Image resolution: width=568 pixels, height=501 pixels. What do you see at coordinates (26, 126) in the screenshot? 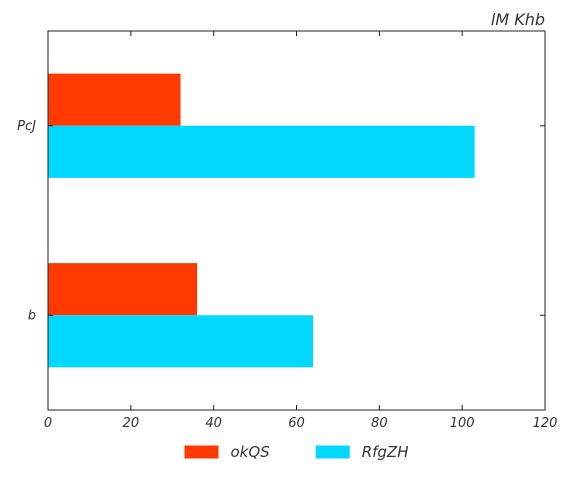
I see `y-tick-label: PcJ` at bounding box center [26, 126].